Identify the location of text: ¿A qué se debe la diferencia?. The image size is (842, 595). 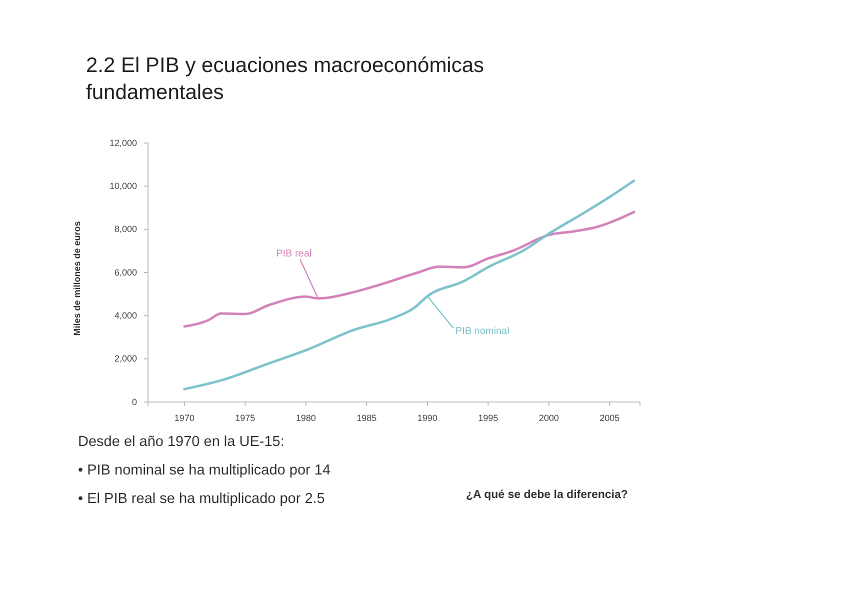
(547, 495).